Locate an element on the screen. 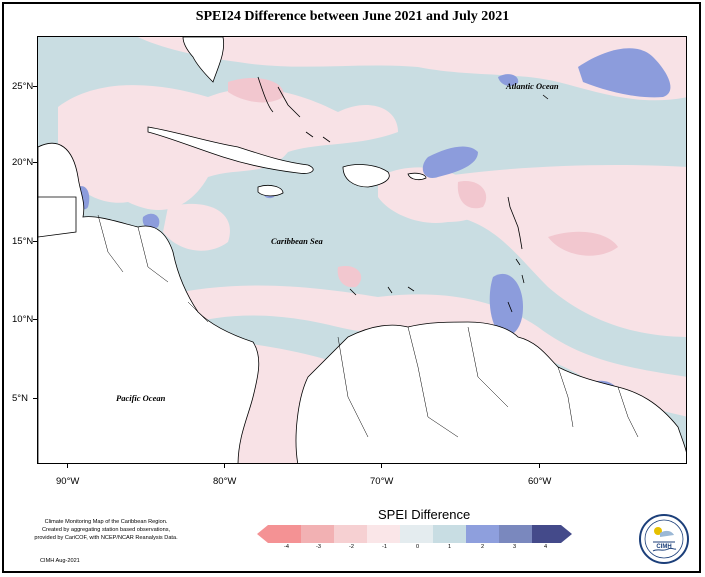  color-bar is located at coordinates (414, 534).